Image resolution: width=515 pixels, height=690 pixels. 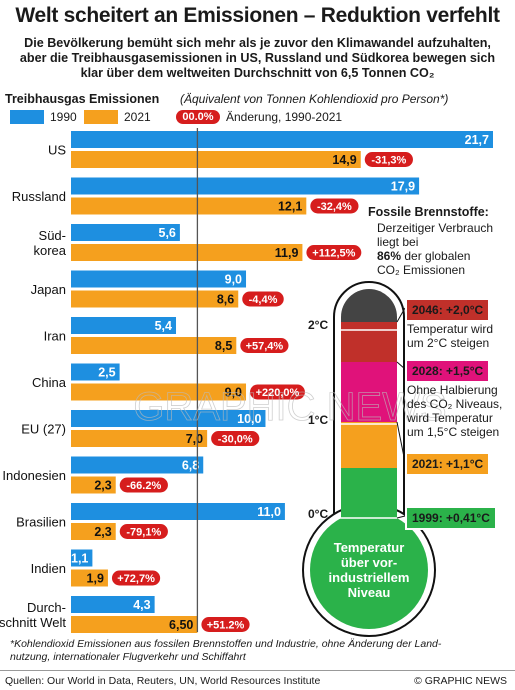 What do you see at coordinates (41, 522) in the screenshot?
I see `category-label-8: Brasilien` at bounding box center [41, 522].